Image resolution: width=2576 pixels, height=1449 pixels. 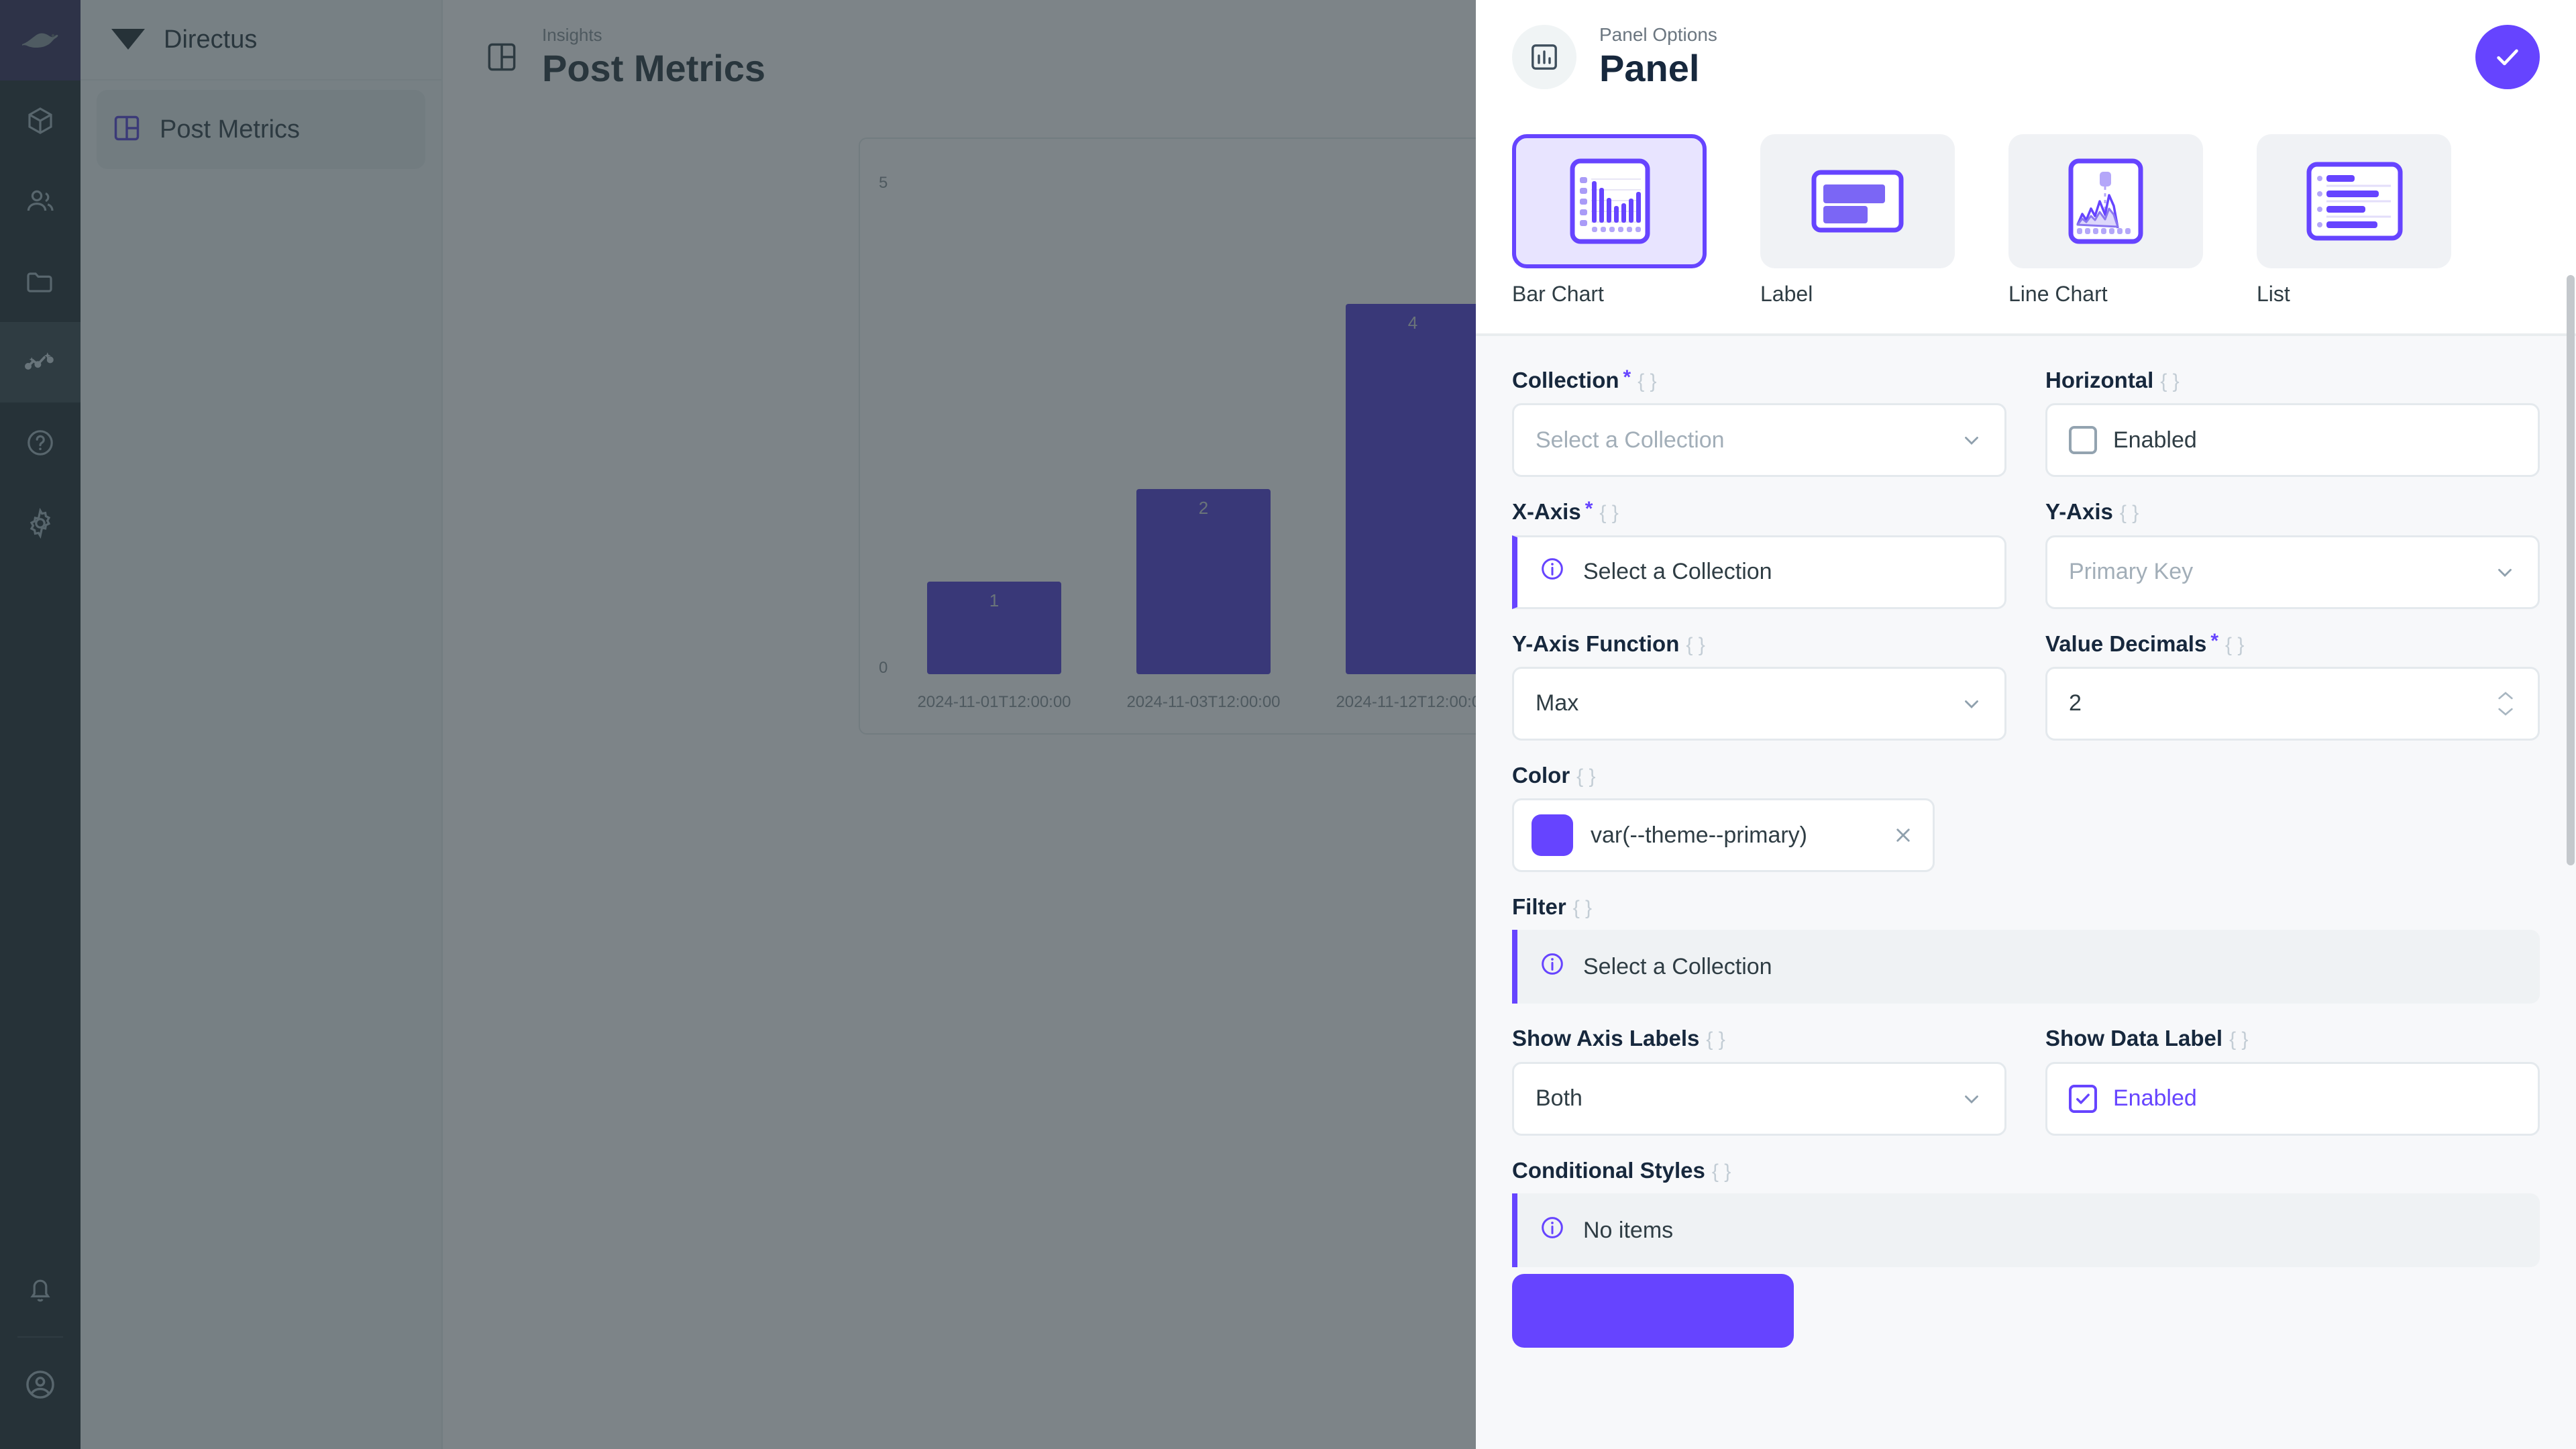 I want to click on field-label: Y-Axis { }, so click(x=2292, y=512).